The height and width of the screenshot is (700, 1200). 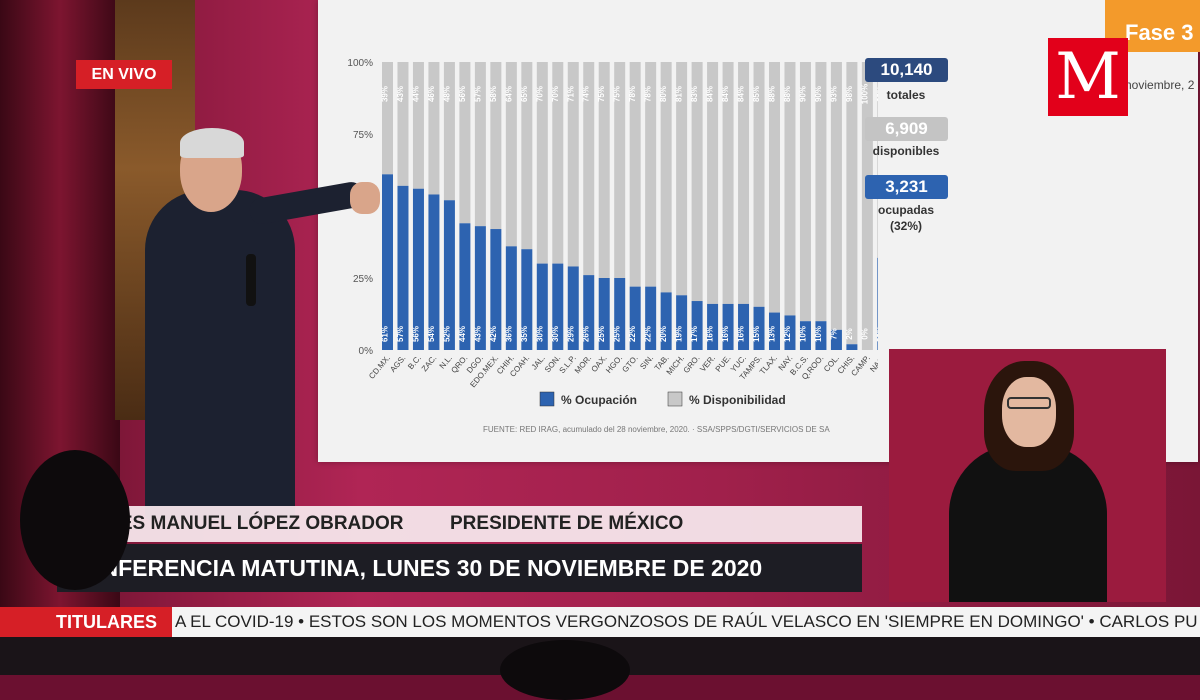 What do you see at coordinates (833, 94) in the screenshot?
I see `availability-data-label: 93%` at bounding box center [833, 94].